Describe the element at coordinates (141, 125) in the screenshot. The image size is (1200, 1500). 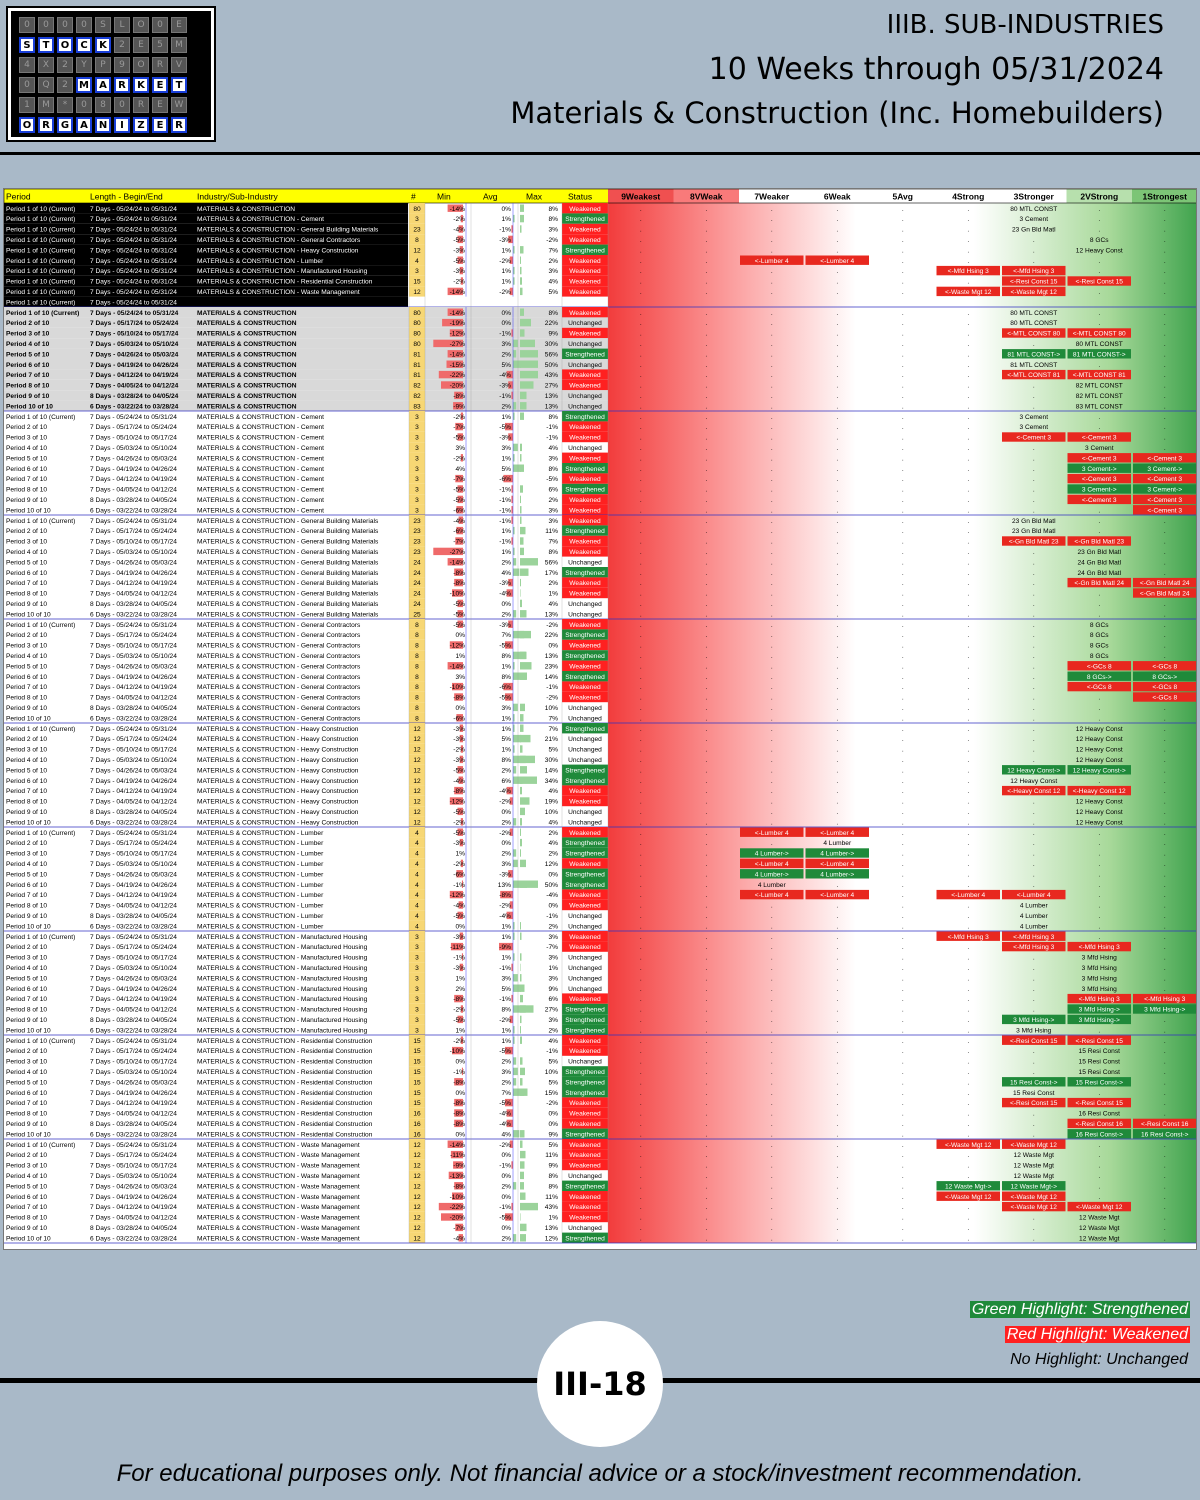
I see `logo-letter: Z` at that location.